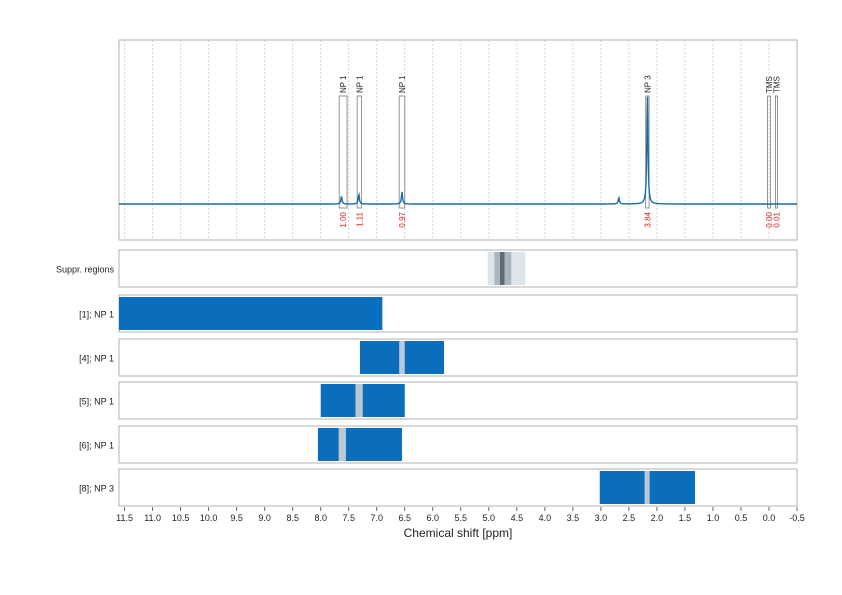  I want to click on x-axis-label: Chemical shift [ppm], so click(458, 533).